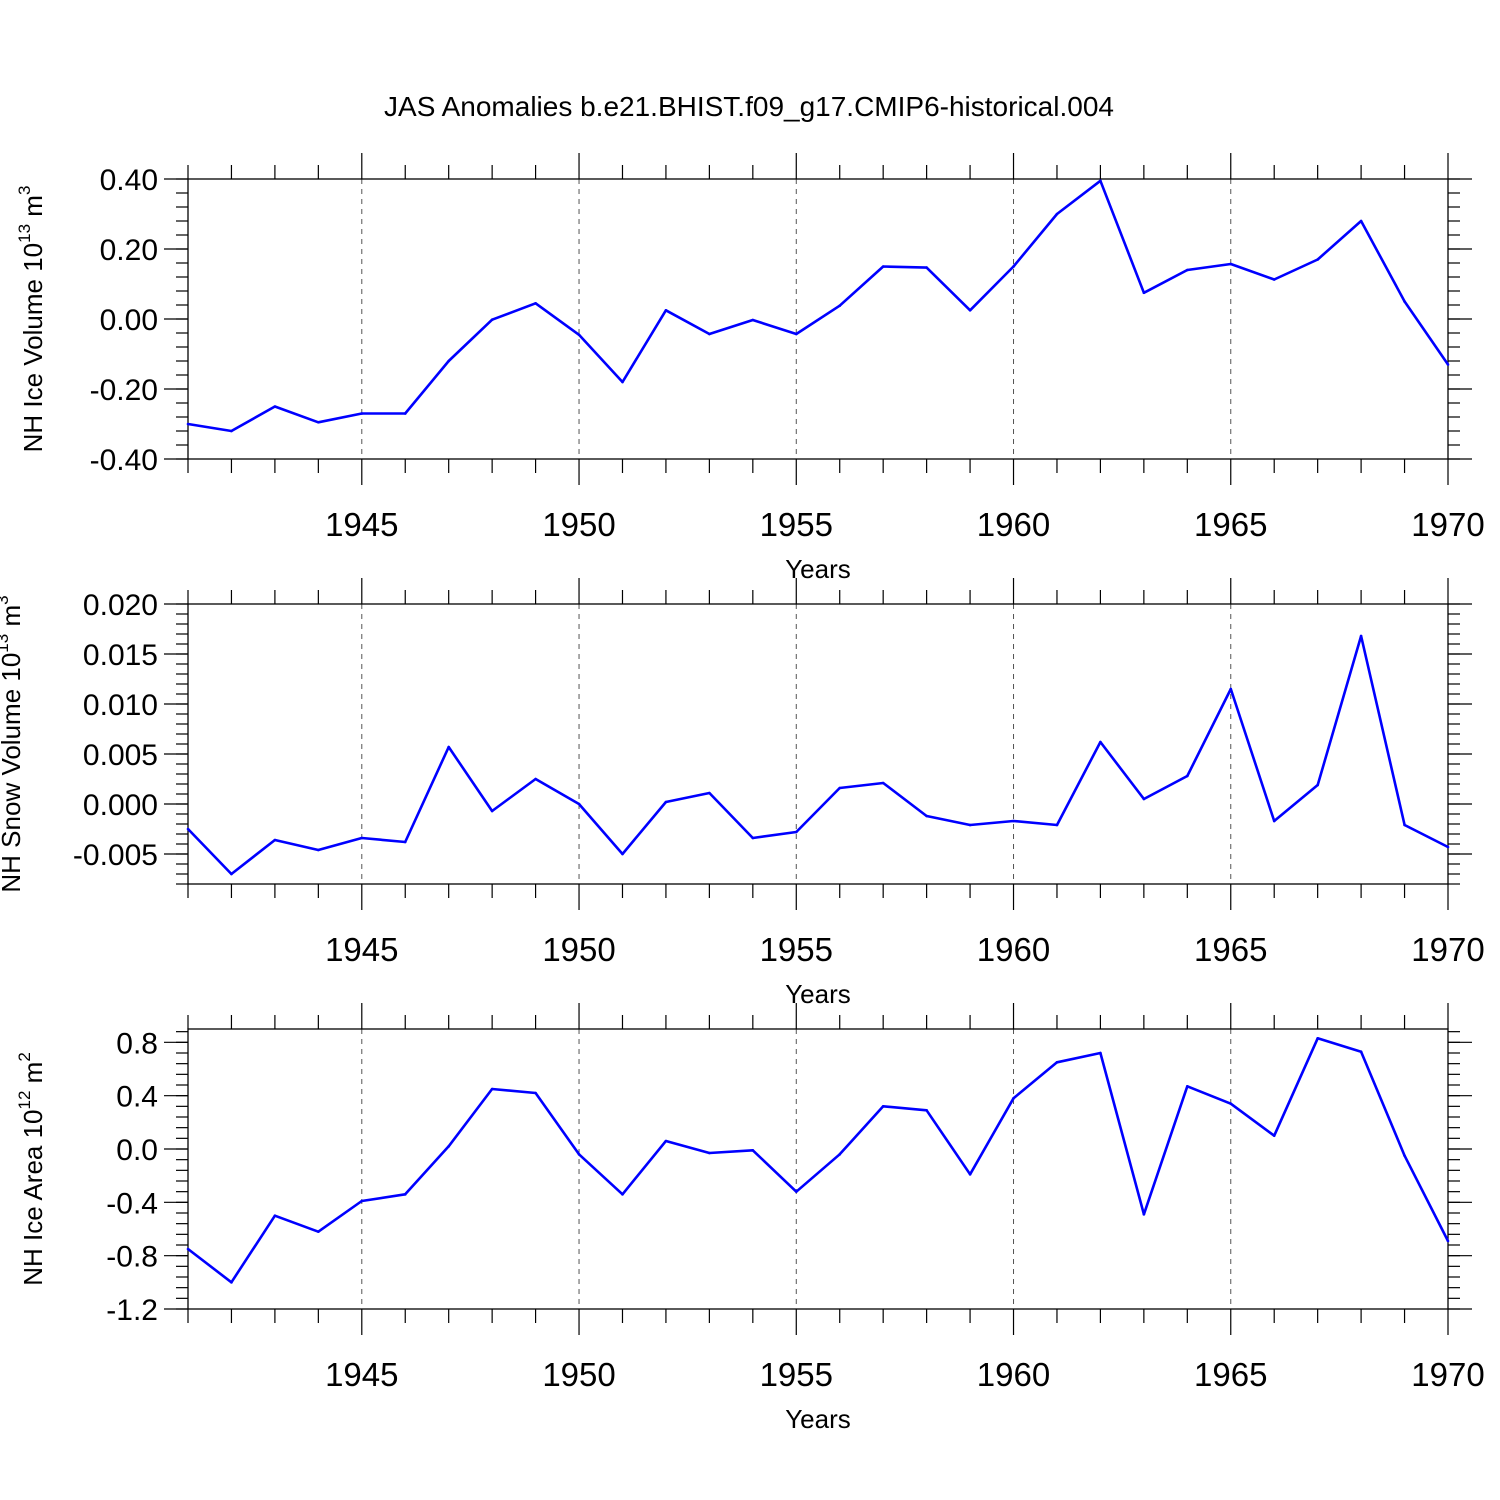  Describe the element at coordinates (796, 524) in the screenshot. I see `ice-volume-xtick-label: 1955` at that location.